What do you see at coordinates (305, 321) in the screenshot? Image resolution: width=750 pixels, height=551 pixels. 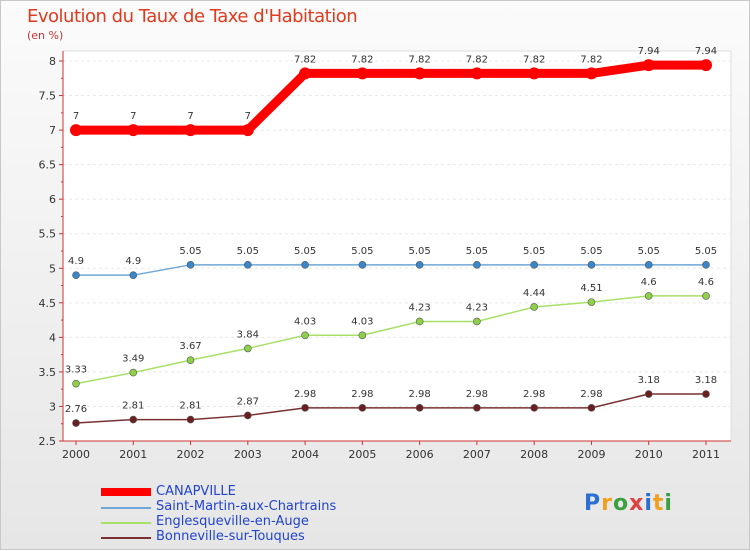 I see `data-label-englesqueville: 4.03` at bounding box center [305, 321].